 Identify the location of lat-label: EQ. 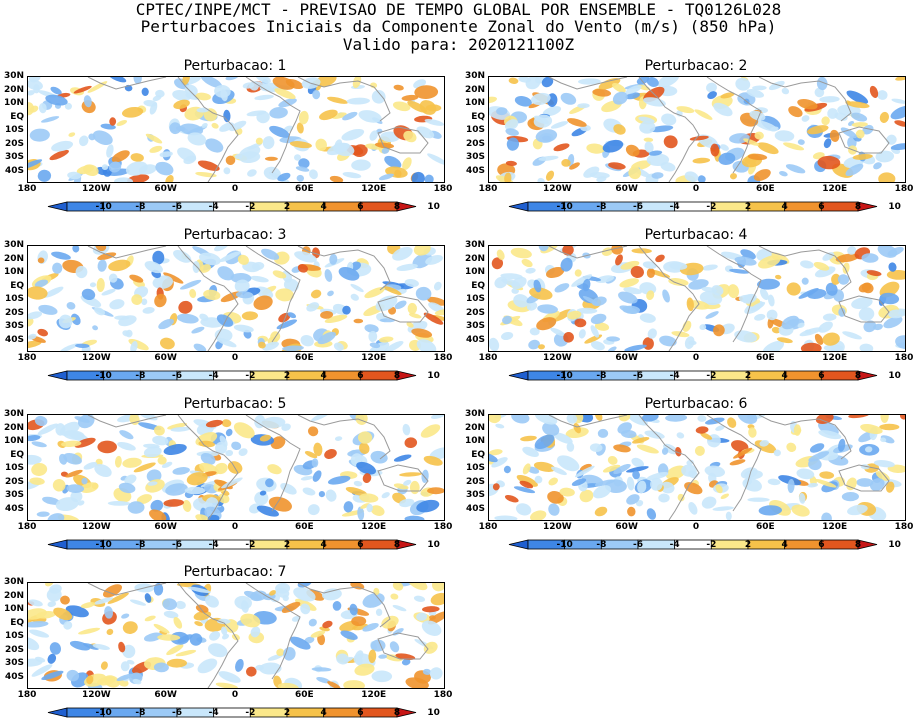
(17, 454).